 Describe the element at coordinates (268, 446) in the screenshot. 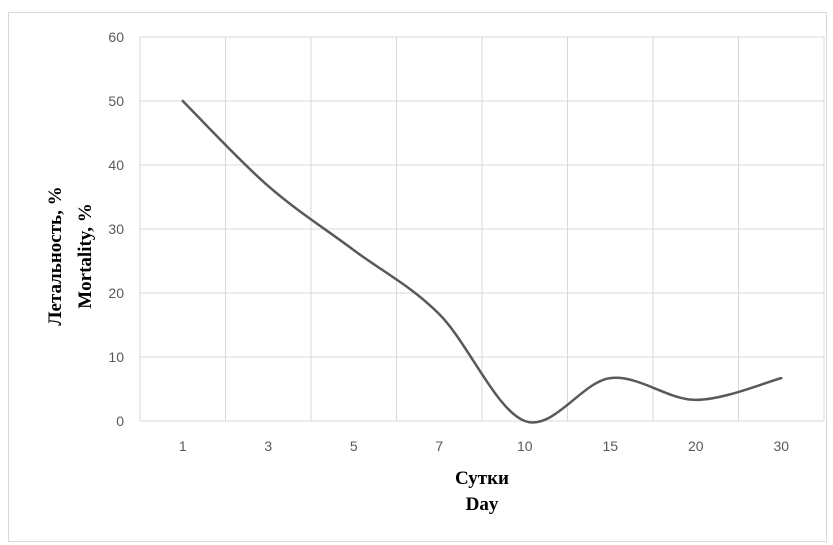

I see `x-tick-label: 3` at that location.